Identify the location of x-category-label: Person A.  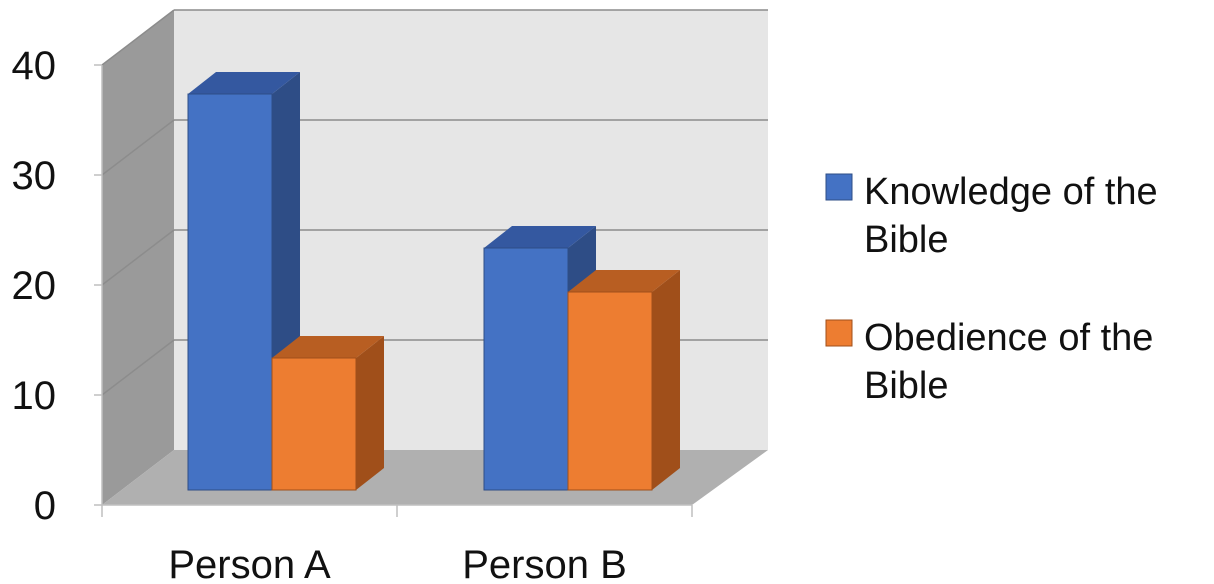
(249, 563).